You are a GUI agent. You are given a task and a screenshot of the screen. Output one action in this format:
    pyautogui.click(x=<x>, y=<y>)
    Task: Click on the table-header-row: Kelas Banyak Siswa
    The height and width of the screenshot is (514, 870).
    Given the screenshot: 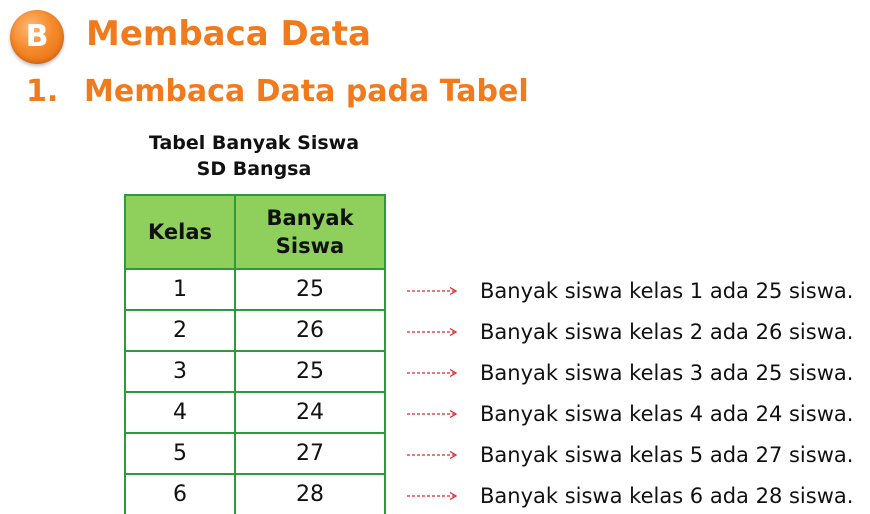 What is the action you would take?
    pyautogui.click(x=255, y=232)
    